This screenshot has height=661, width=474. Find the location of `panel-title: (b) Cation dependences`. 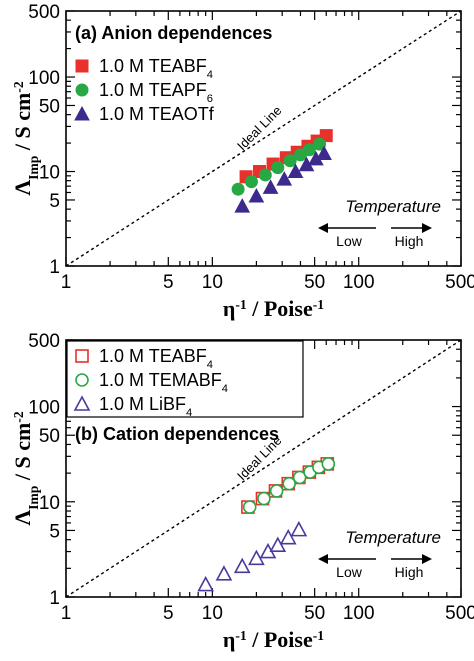

panel-title: (b) Cation dependences is located at coordinates (177, 434).